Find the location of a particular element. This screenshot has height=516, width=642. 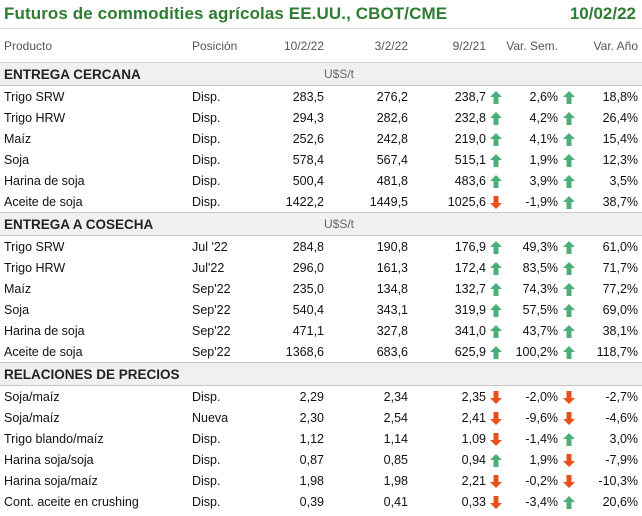

cell-var-anio: 18,8% is located at coordinates (620, 96).